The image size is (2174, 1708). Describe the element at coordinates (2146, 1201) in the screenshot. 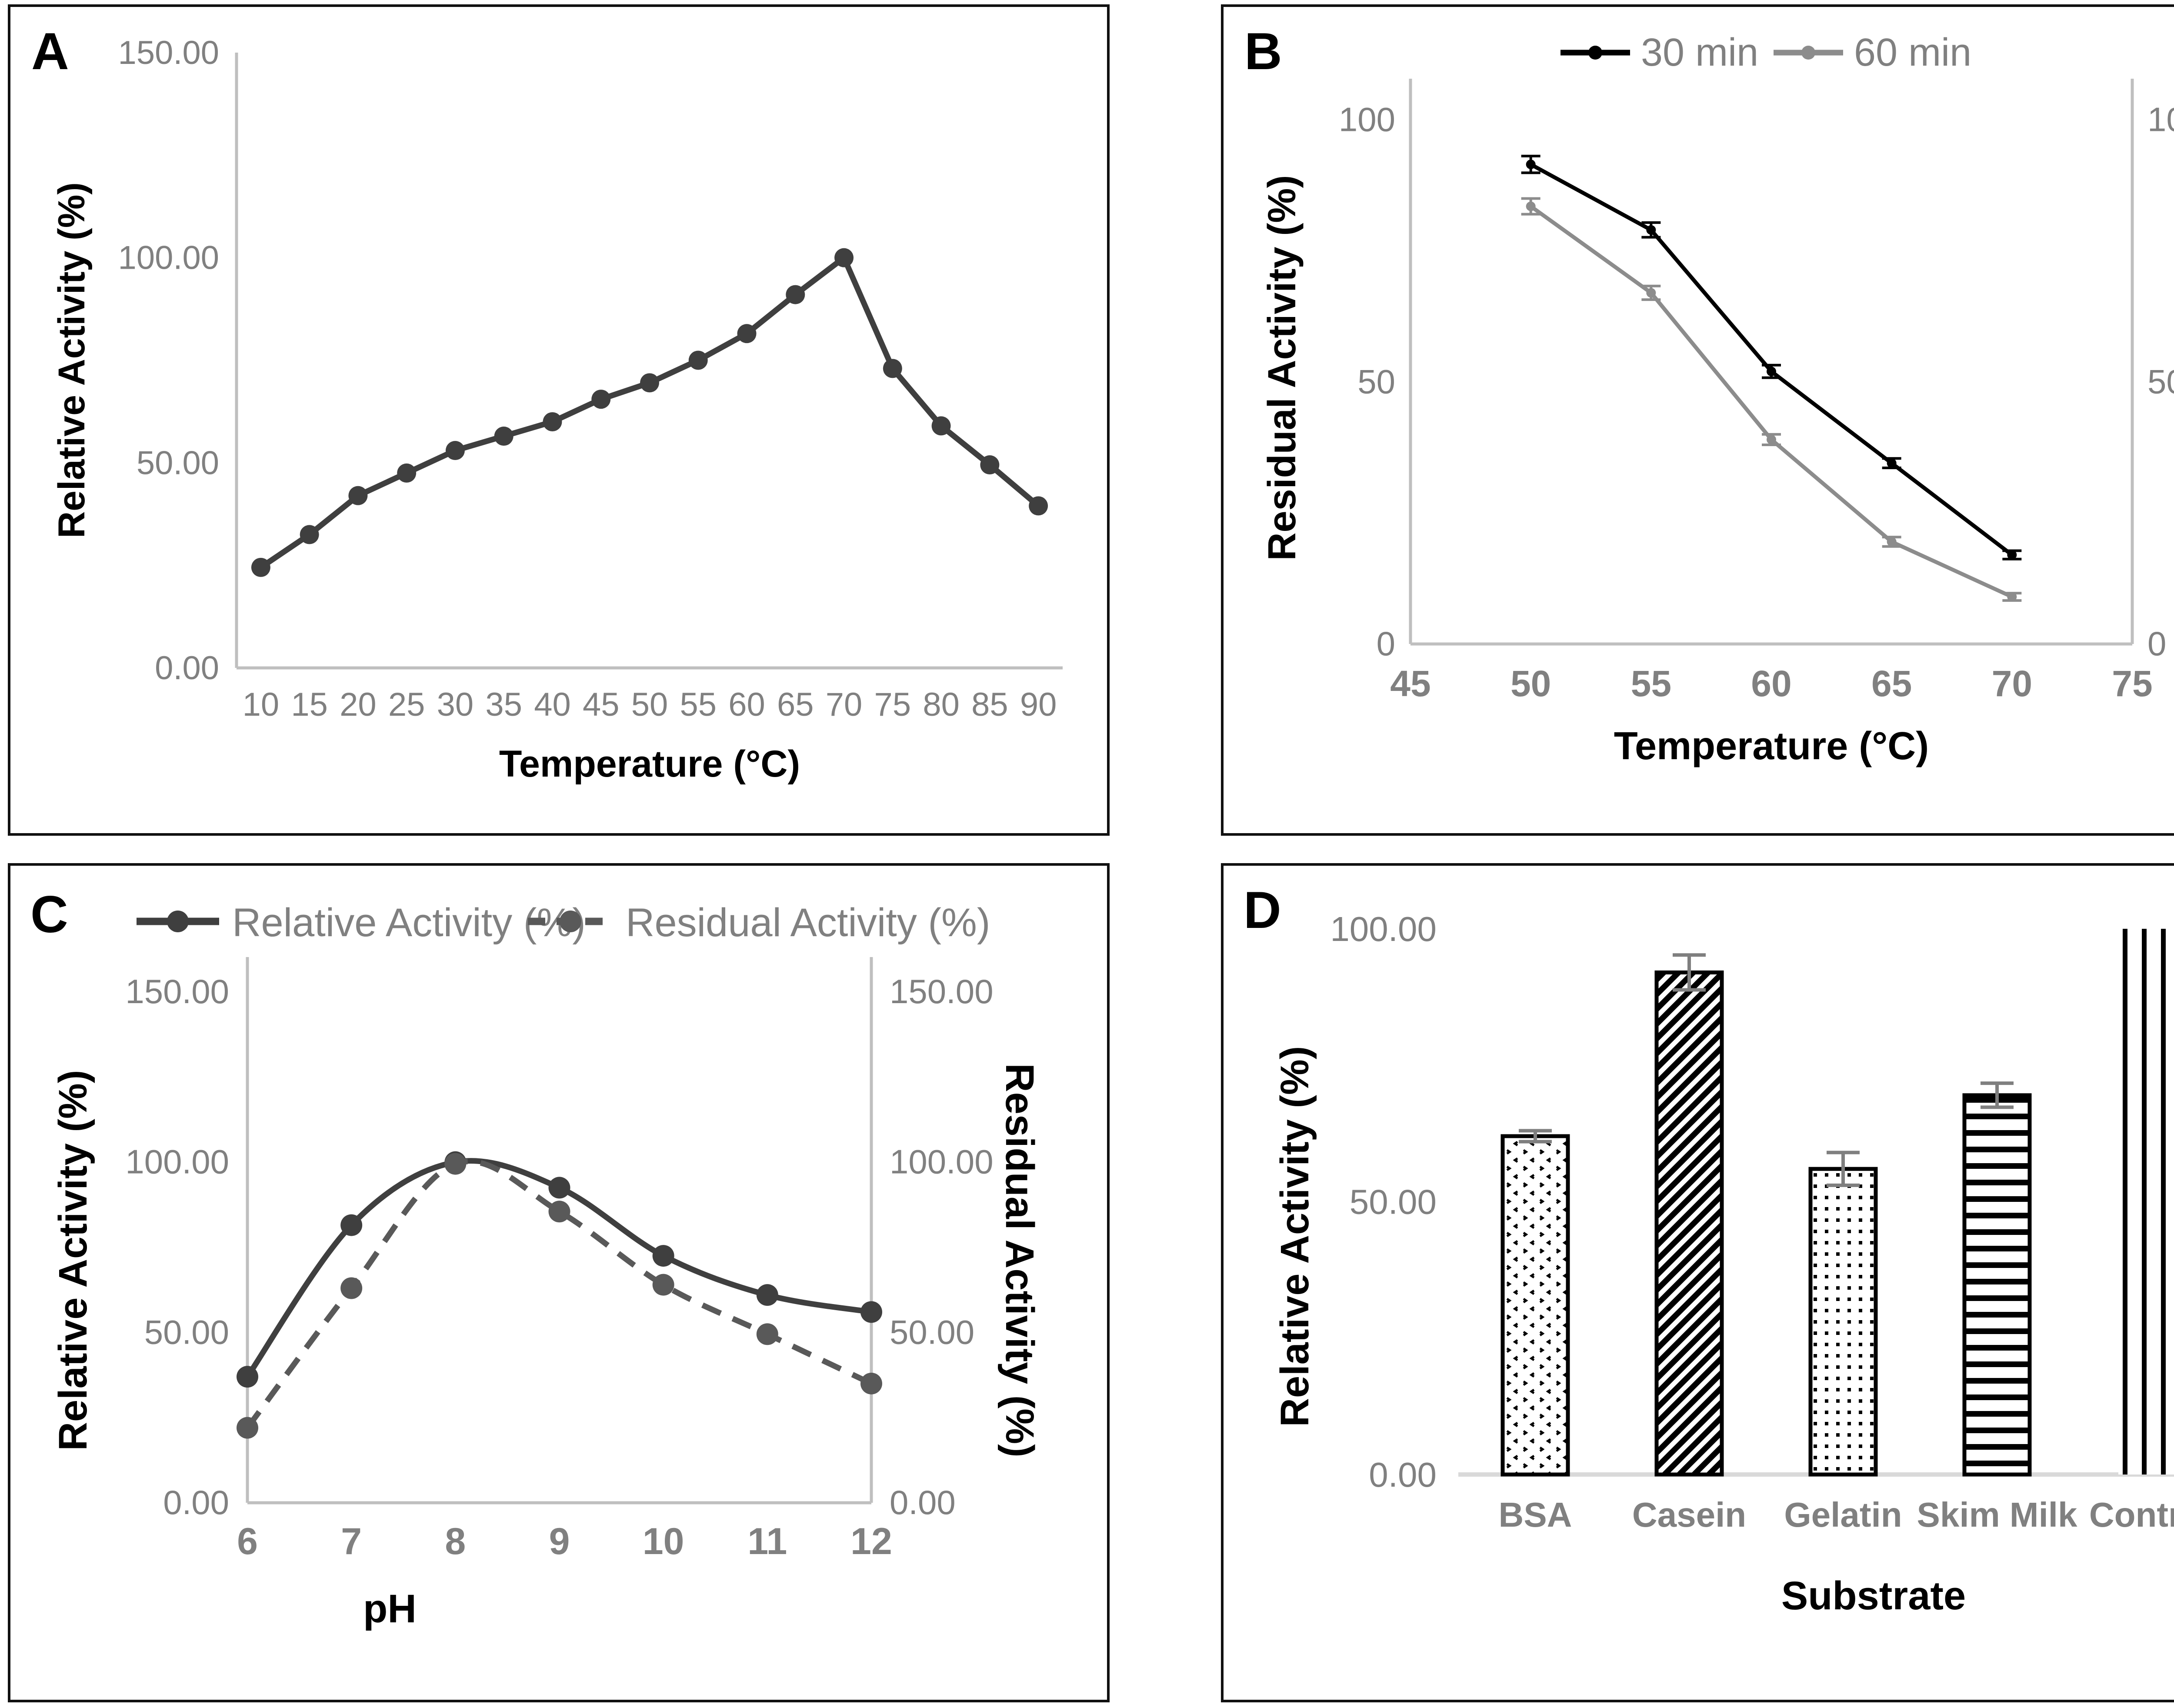

I see `panel-d-bar-control` at that location.